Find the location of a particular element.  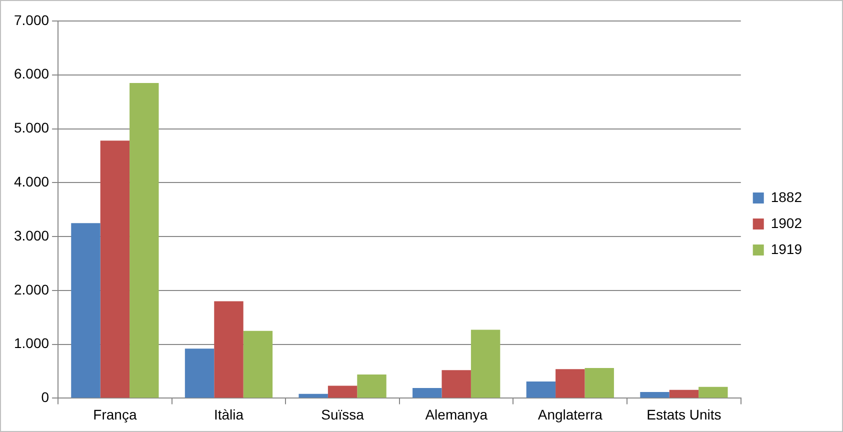

legend-label: 1882 is located at coordinates (786, 196).